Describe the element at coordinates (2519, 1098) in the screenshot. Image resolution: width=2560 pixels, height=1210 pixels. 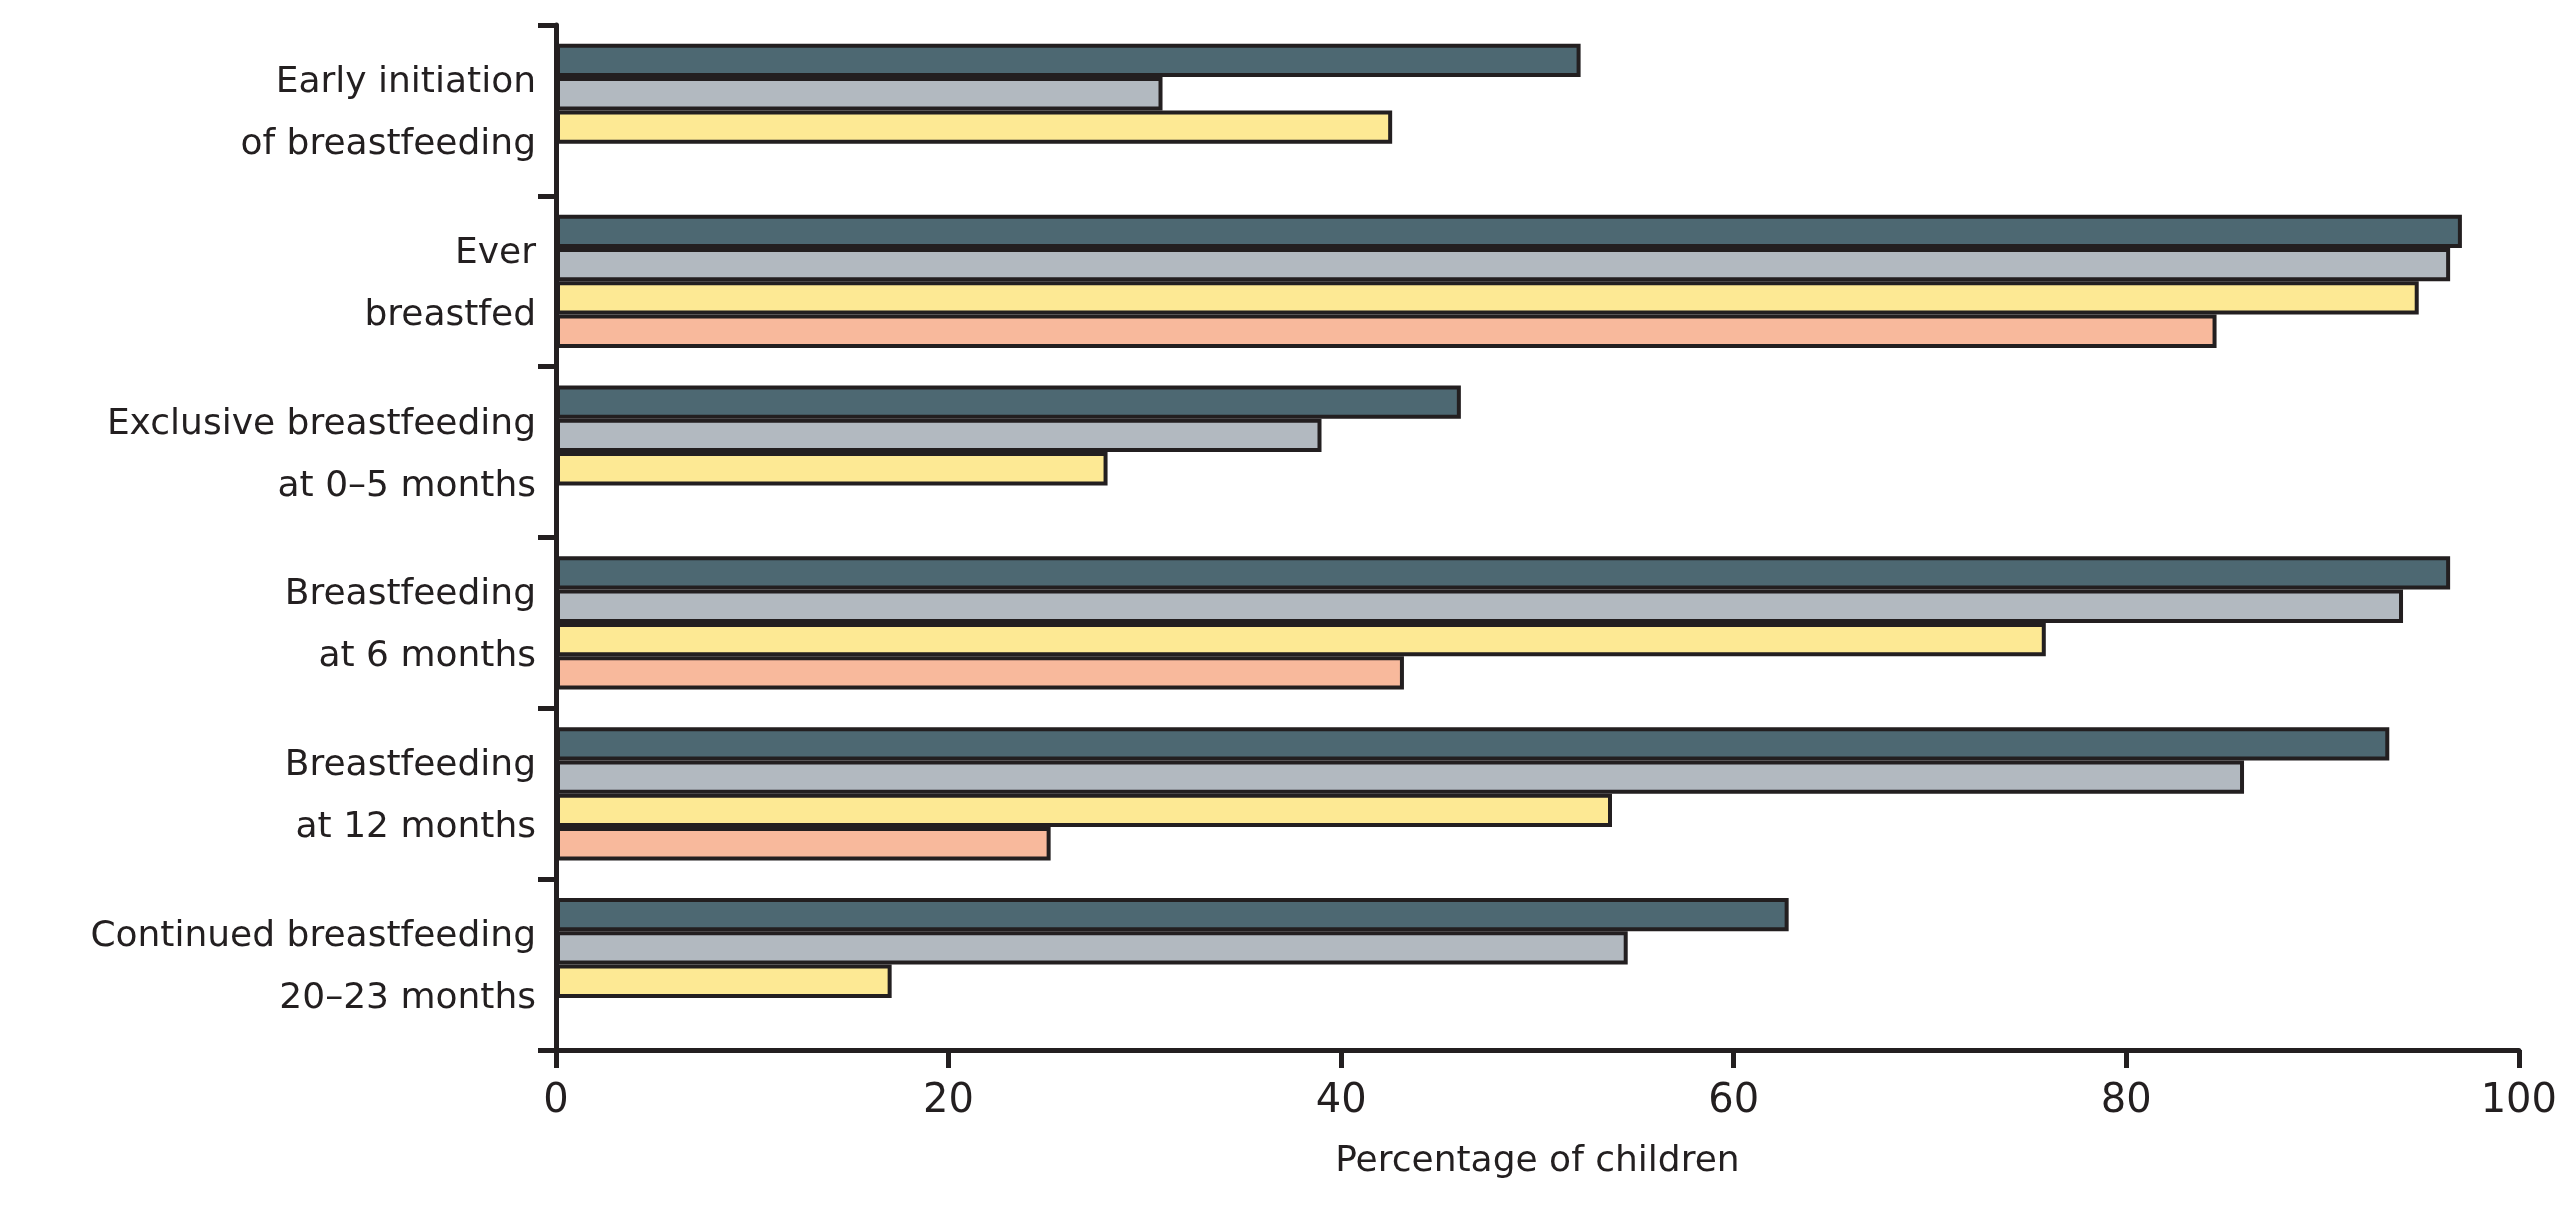
I see `x-tick-label: 100` at that location.